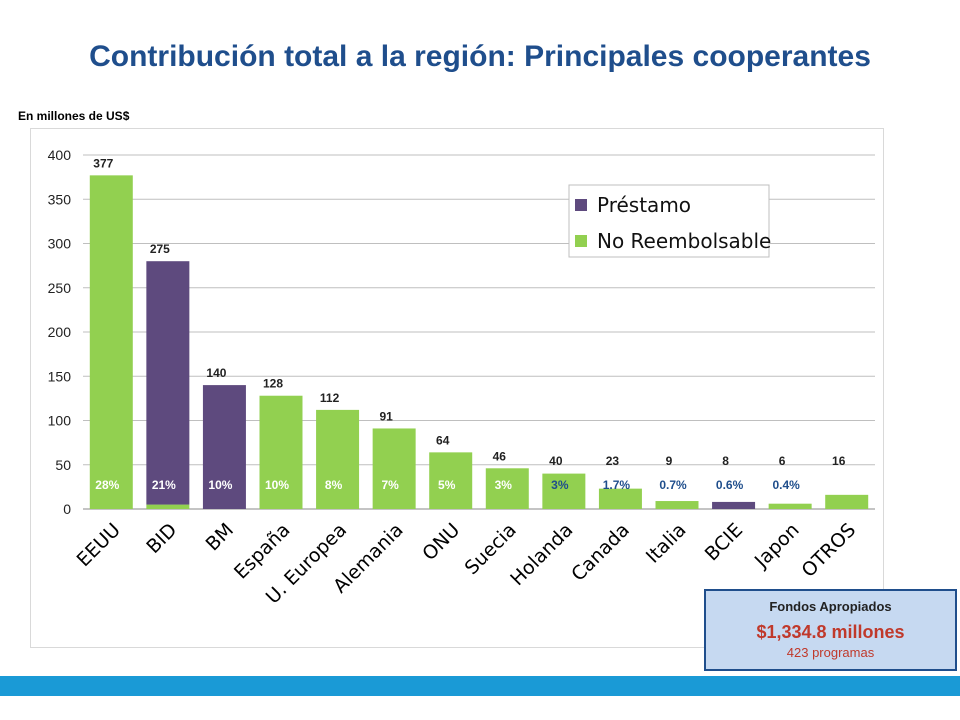 The height and width of the screenshot is (720, 960). Describe the element at coordinates (60, 376) in the screenshot. I see `y-tick-label: 150` at that location.